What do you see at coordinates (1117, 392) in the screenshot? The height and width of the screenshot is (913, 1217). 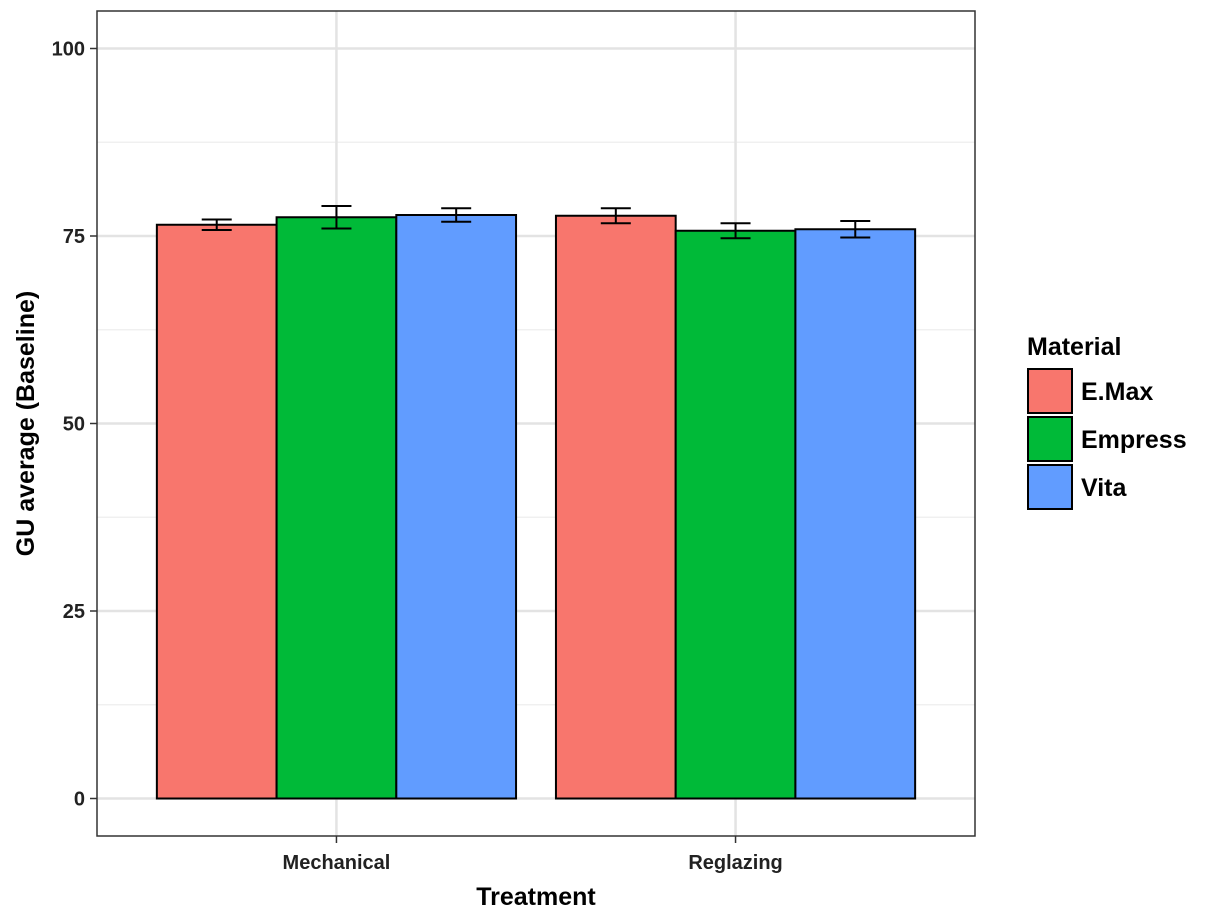 I see `legend-label: E.Max` at bounding box center [1117, 392].